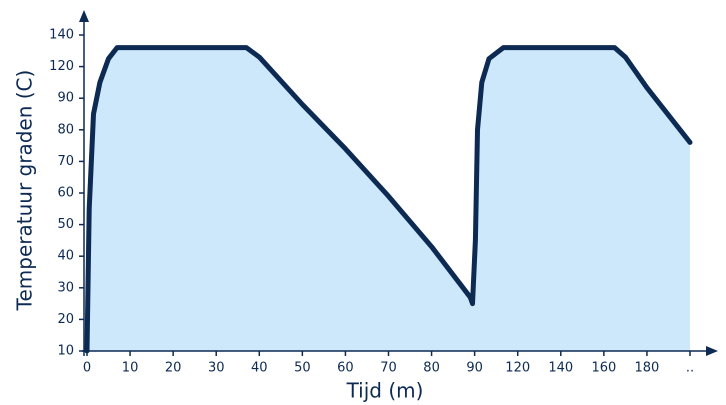  Describe the element at coordinates (65, 161) in the screenshot. I see `y-tick-label: 70` at that location.